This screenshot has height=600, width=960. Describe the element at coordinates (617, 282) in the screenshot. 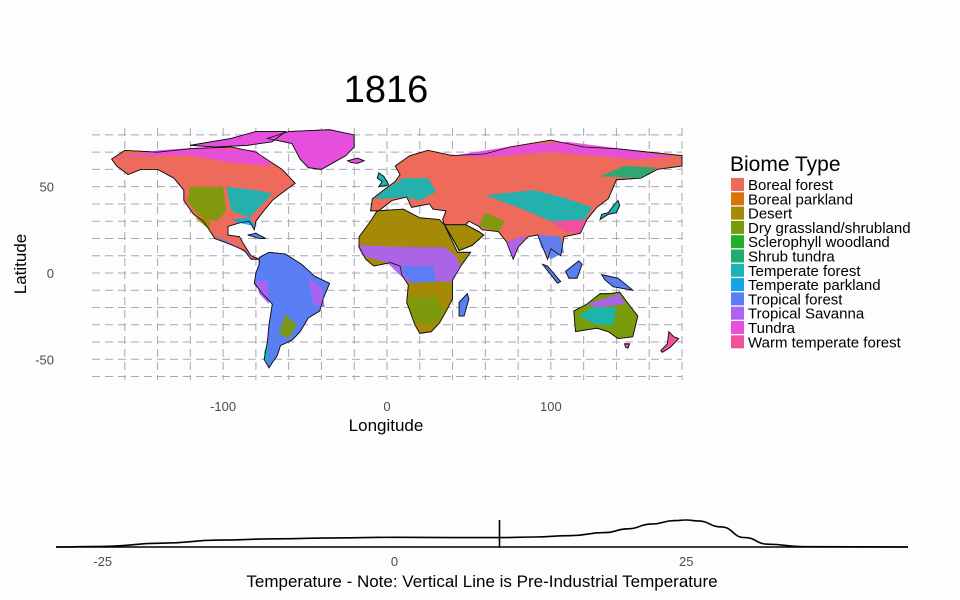

I see `coastline-new-guinea` at that location.